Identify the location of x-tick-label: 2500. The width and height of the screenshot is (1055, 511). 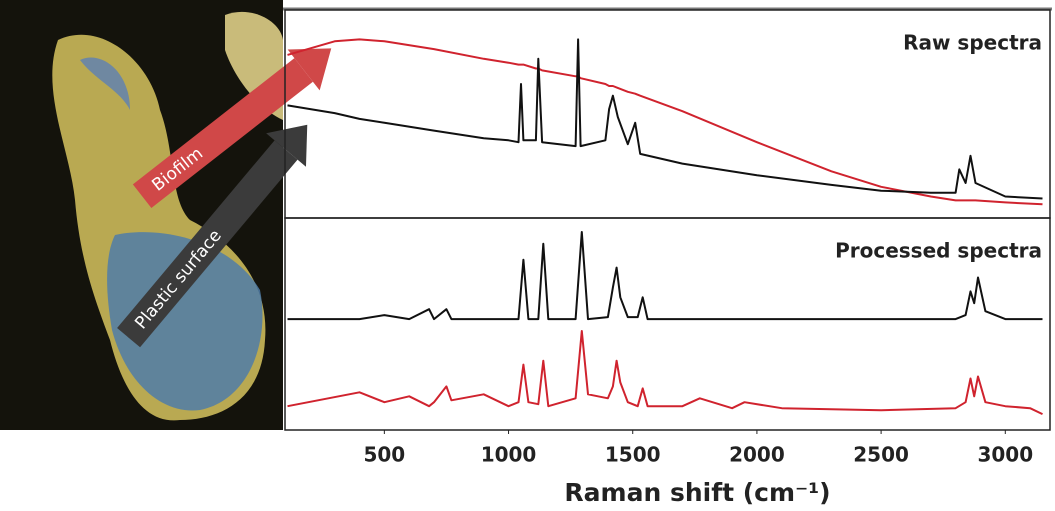
(881, 455).